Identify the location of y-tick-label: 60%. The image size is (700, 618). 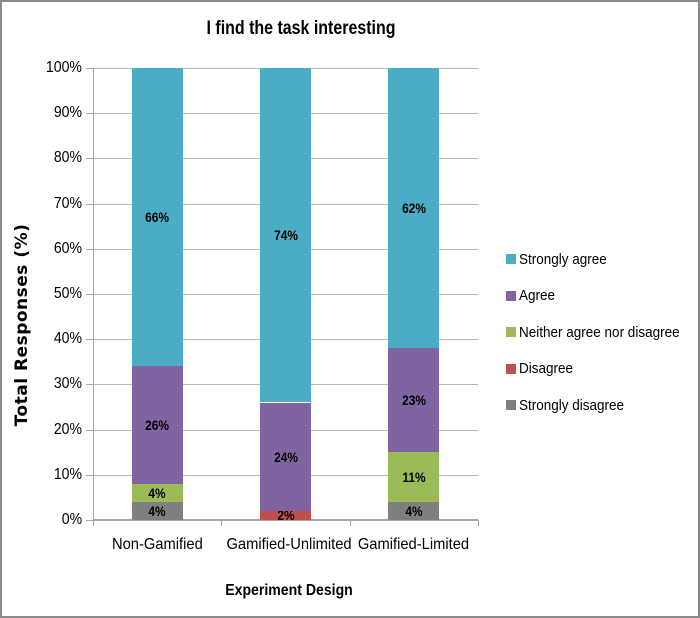
(56, 248).